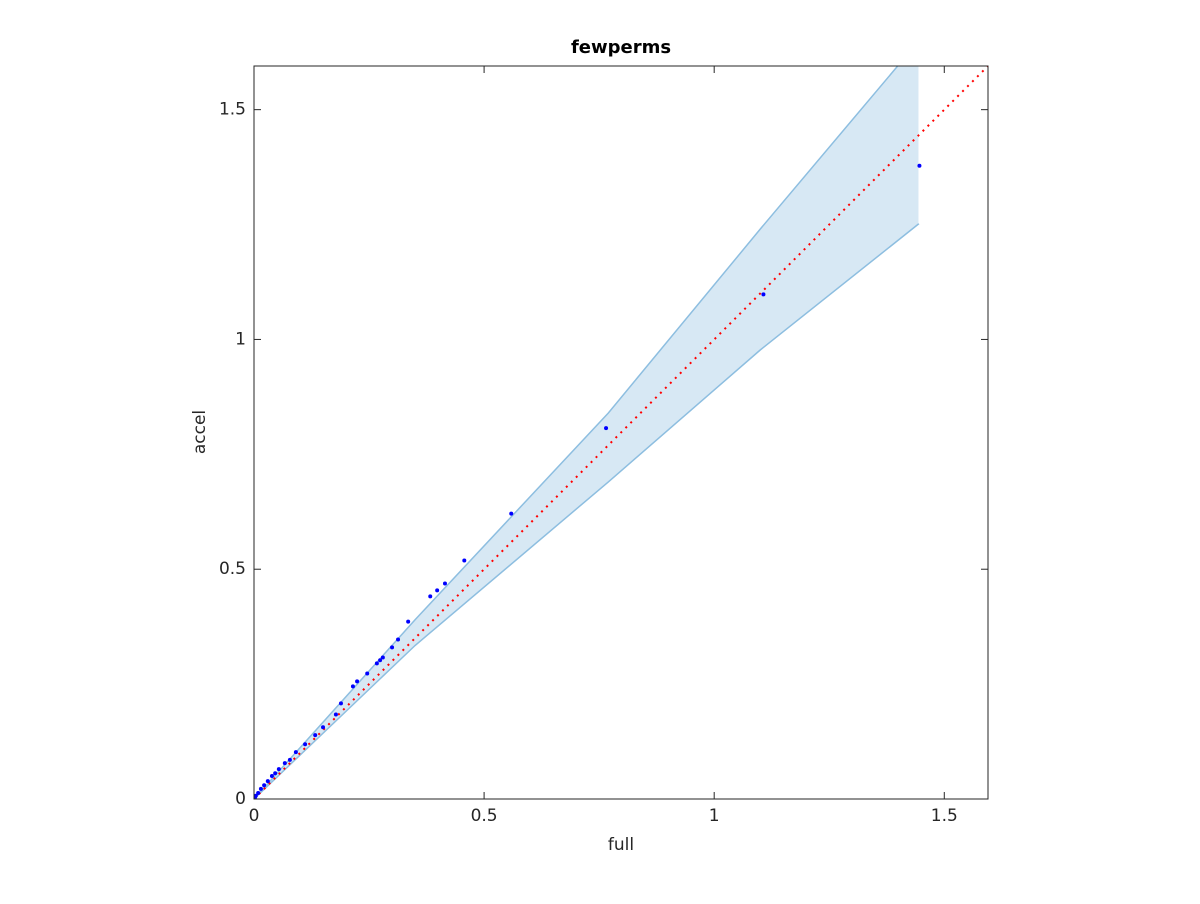 Image resolution: width=1200 pixels, height=904 pixels. What do you see at coordinates (621, 47) in the screenshot?
I see `chart-title: fewperms` at bounding box center [621, 47].